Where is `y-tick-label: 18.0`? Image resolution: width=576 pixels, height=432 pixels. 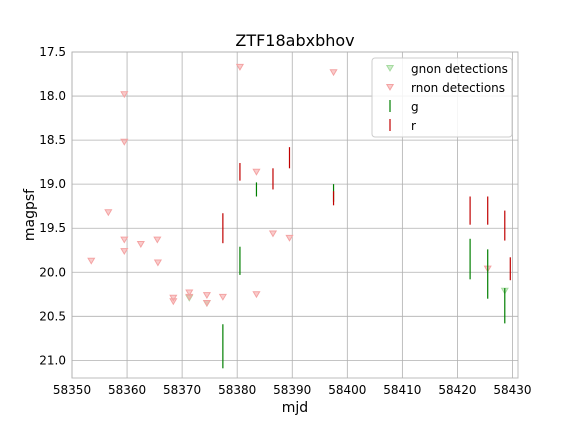
y-tick-label: 18.0 is located at coordinates (52, 96).